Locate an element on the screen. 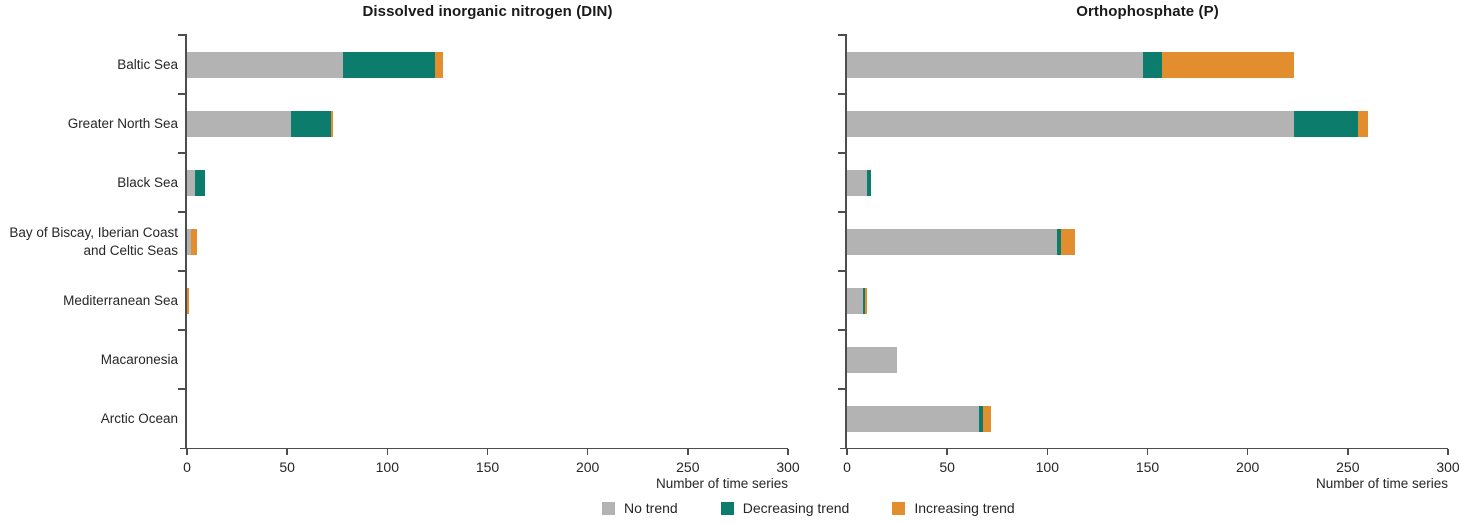 This screenshot has height=523, width=1459. category-label-baltic-sea: Baltic Sea is located at coordinates (147, 64).